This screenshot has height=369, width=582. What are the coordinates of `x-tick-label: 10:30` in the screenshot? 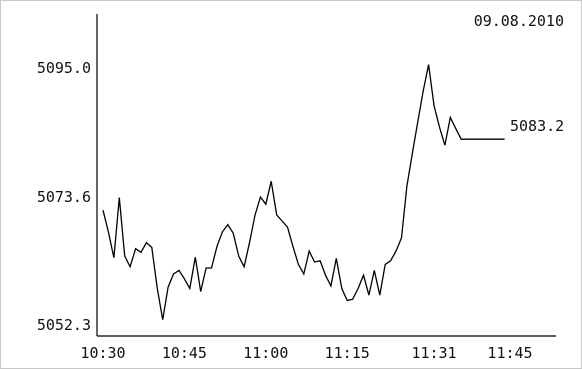 It's located at (102, 353).